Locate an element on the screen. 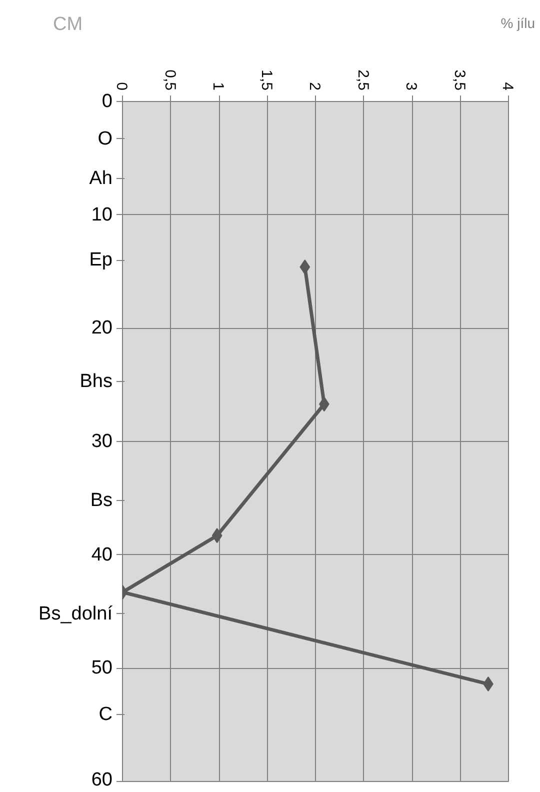 The width and height of the screenshot is (540, 792). y-tick-label: 10 is located at coordinates (102, 215).